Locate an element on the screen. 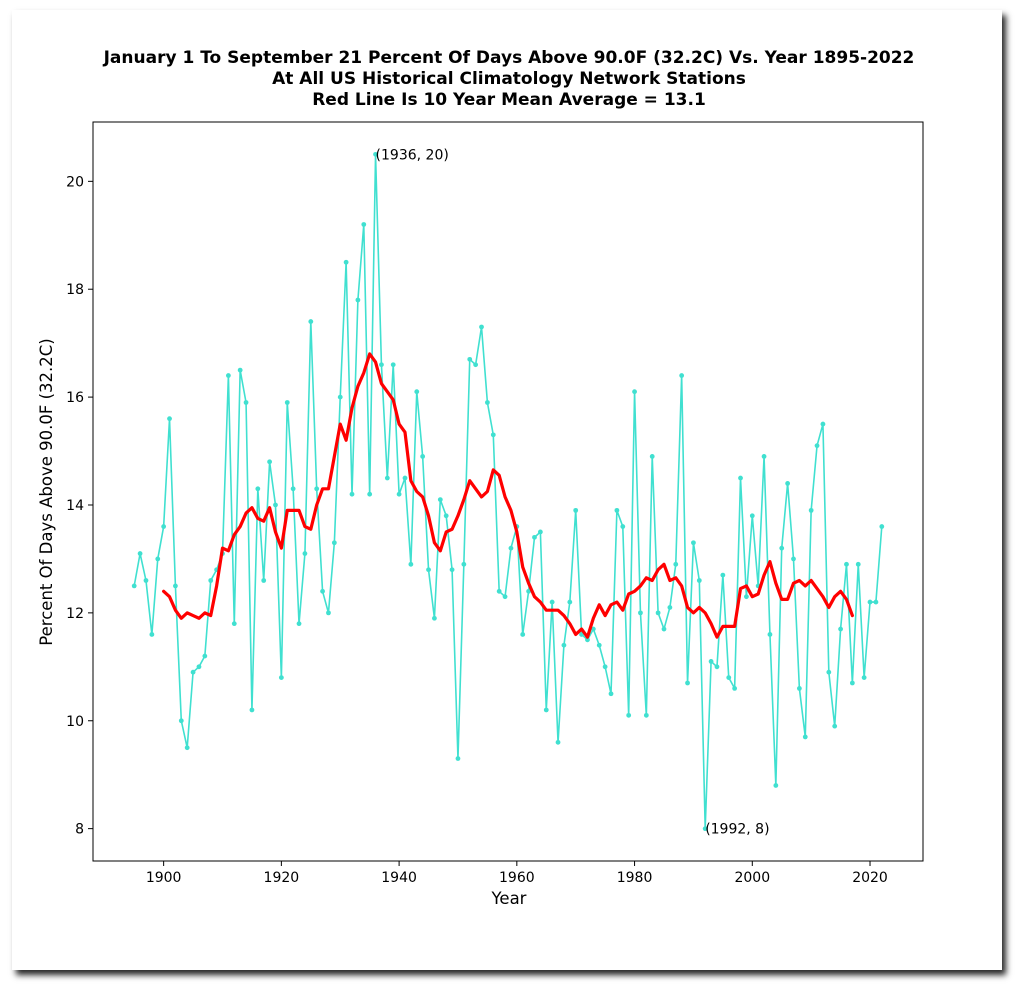  y-tick-label: 10 is located at coordinates (75, 722).